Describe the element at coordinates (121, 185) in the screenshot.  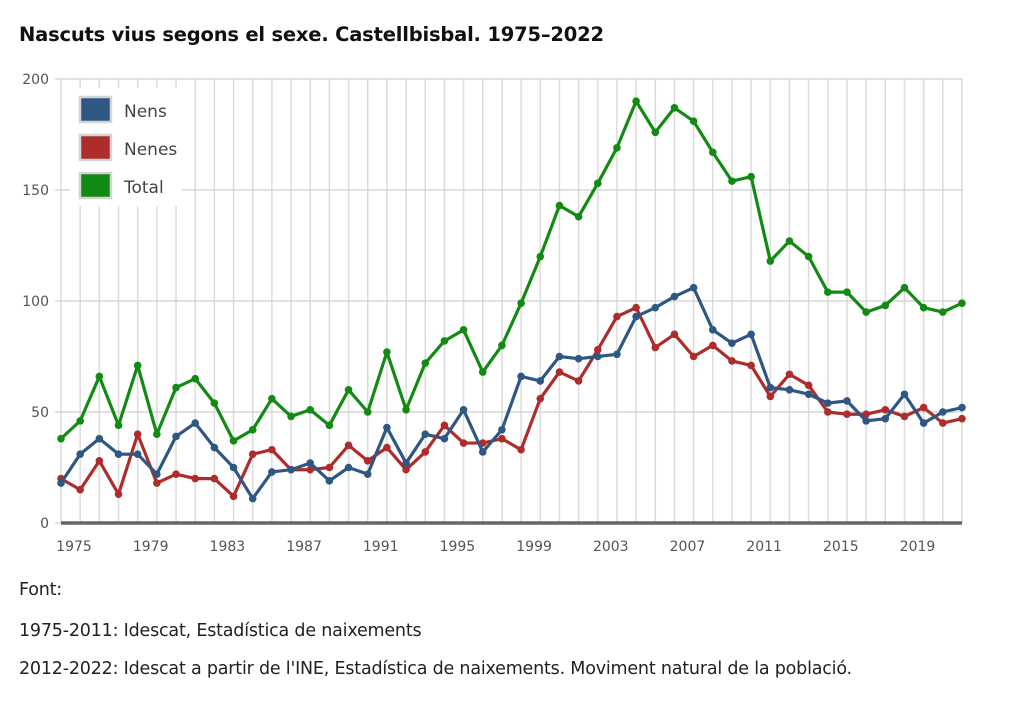
I see `legend-item-total: Total` at that location.